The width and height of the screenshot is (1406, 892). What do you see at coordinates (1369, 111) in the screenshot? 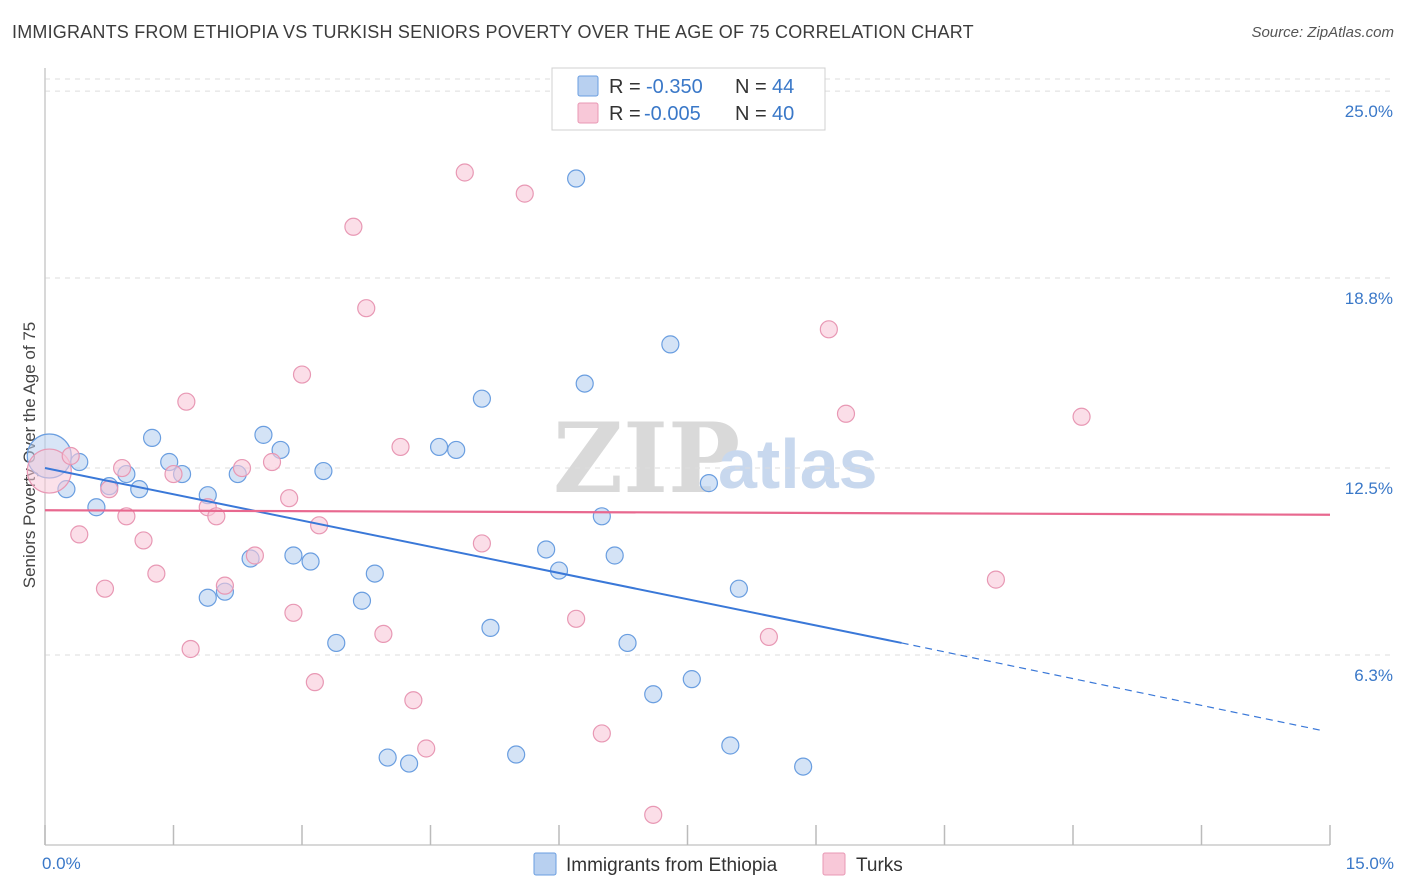
I see `y-tick-label: 25.0%` at bounding box center [1369, 111].